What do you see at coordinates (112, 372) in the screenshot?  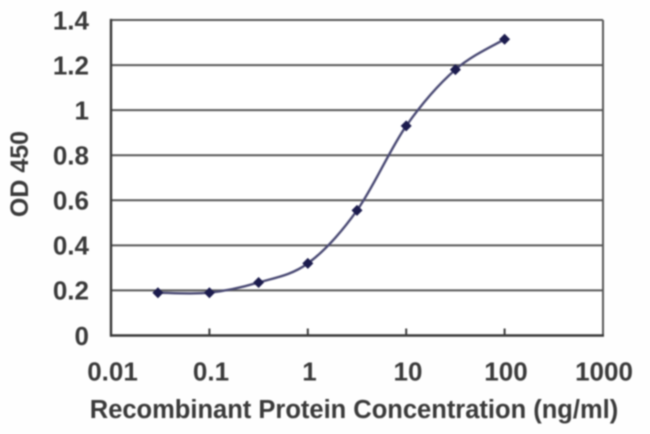 I see `svg-text: 0.01` at bounding box center [112, 372].